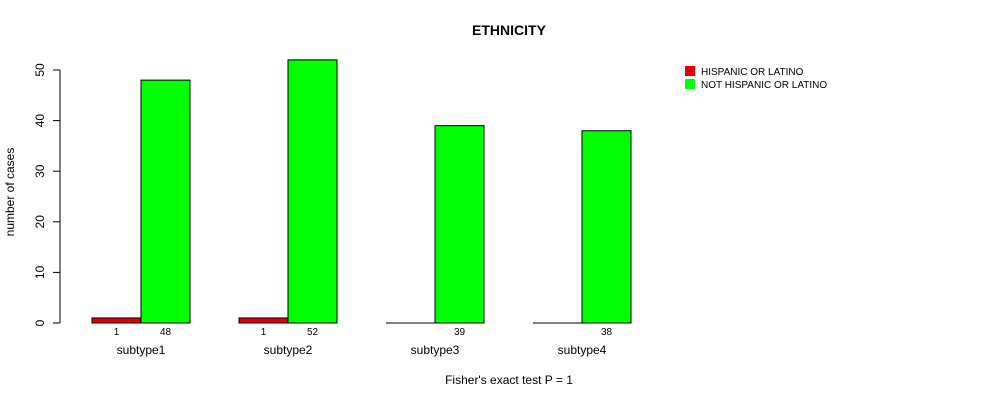 This screenshot has height=400, width=990. What do you see at coordinates (509, 380) in the screenshot?
I see `x-axis-label: Fisher's exact test P = 1` at bounding box center [509, 380].